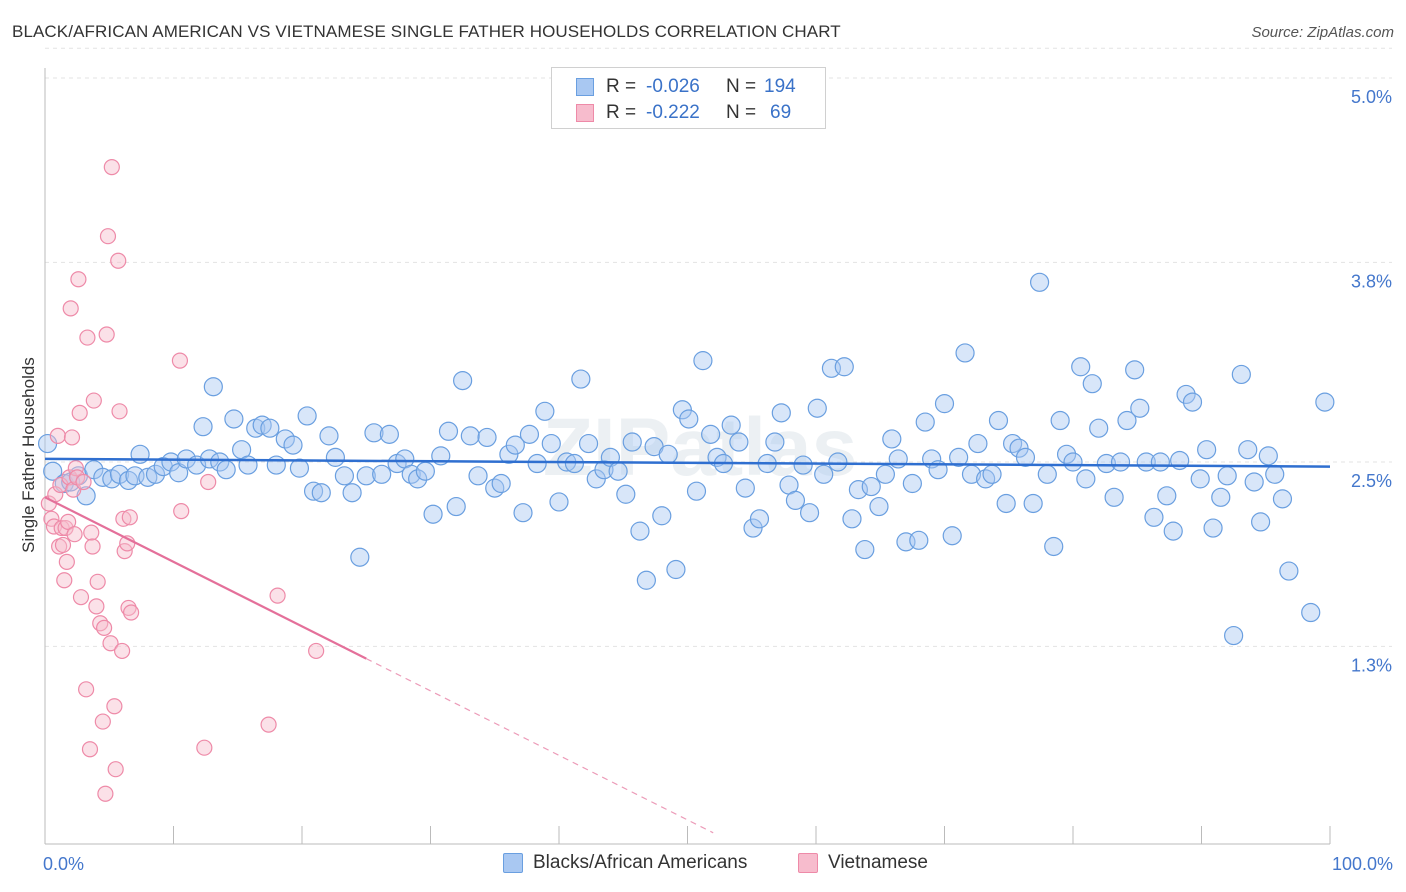 This screenshot has height=892, width=1406. What do you see at coordinates (878, 862) in the screenshot?
I see `legend-label-vietnamese: Vietnamese` at bounding box center [878, 862].